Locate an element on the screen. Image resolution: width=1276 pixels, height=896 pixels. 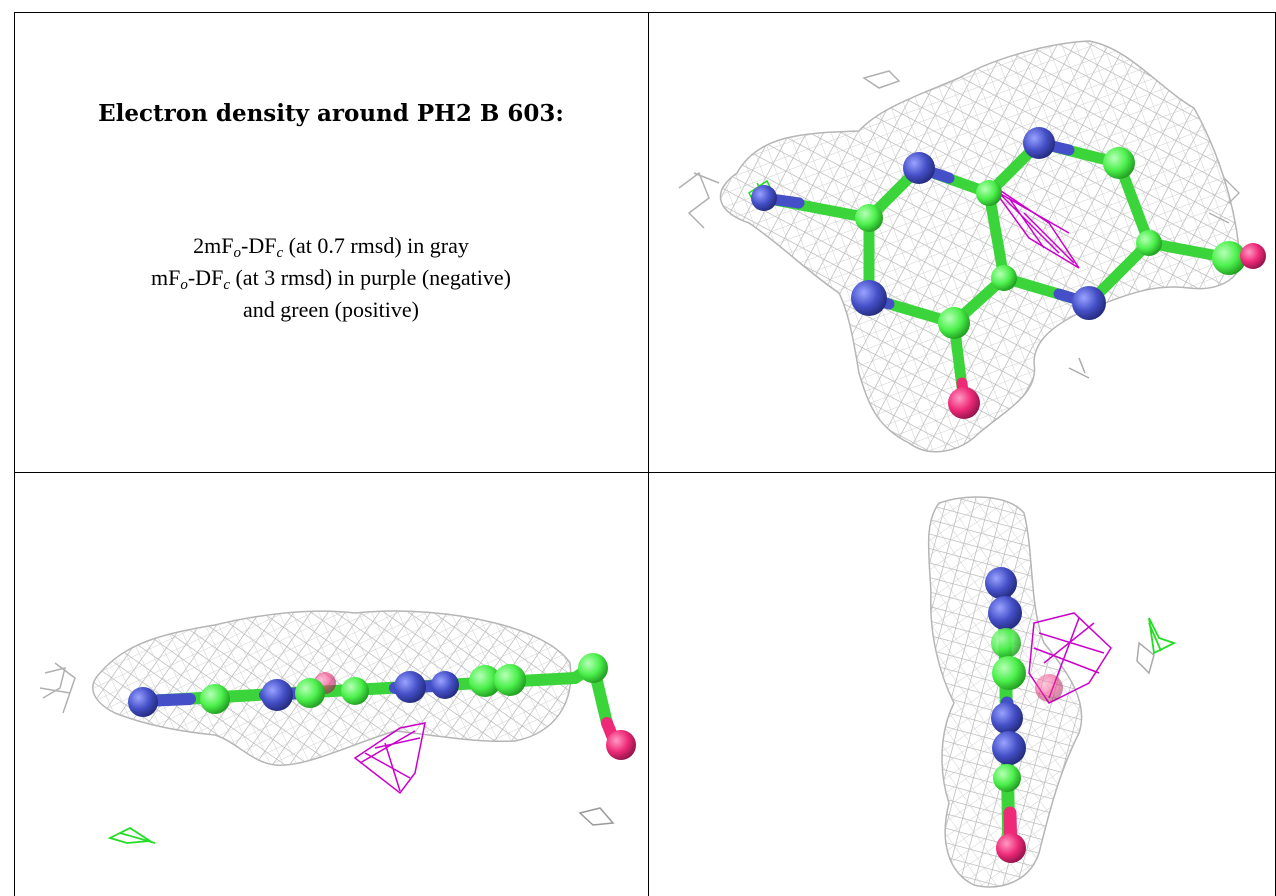
caption-line-fofc: mFo-DFc (at 3 rmsd) in purple (negative) is located at coordinates (331, 278).